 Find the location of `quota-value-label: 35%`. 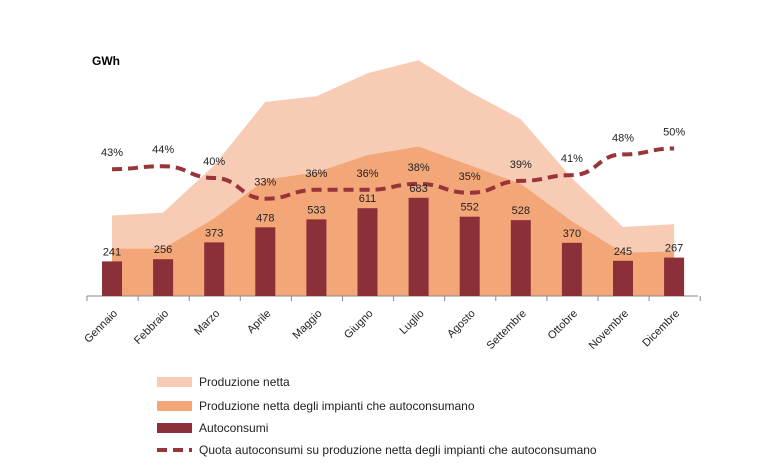

quota-value-label: 35% is located at coordinates (470, 177).